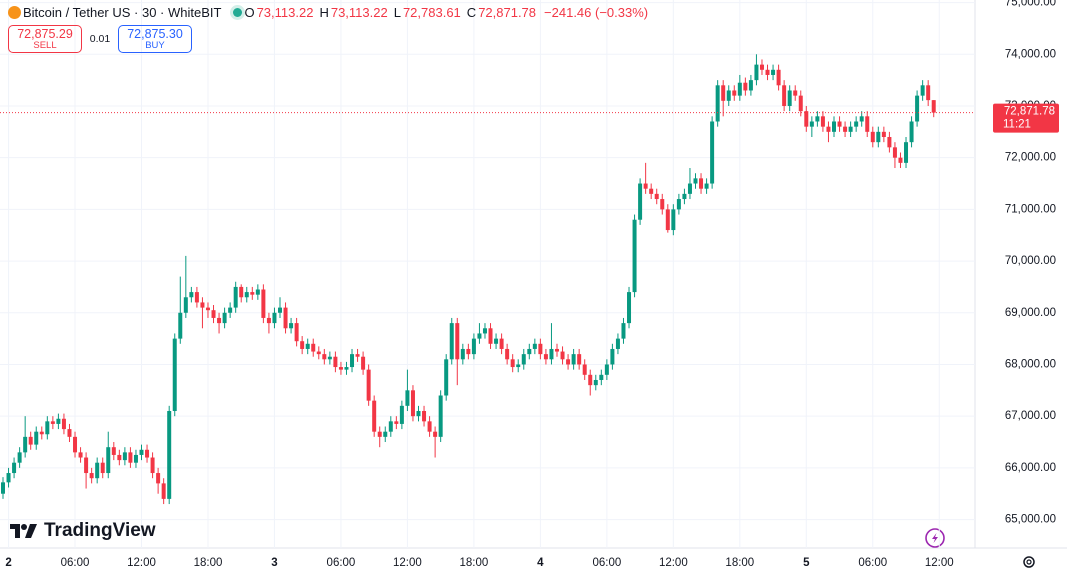 The width and height of the screenshot is (1067, 572). What do you see at coordinates (431, 12) in the screenshot?
I see `low-value: 72,783.61` at bounding box center [431, 12].